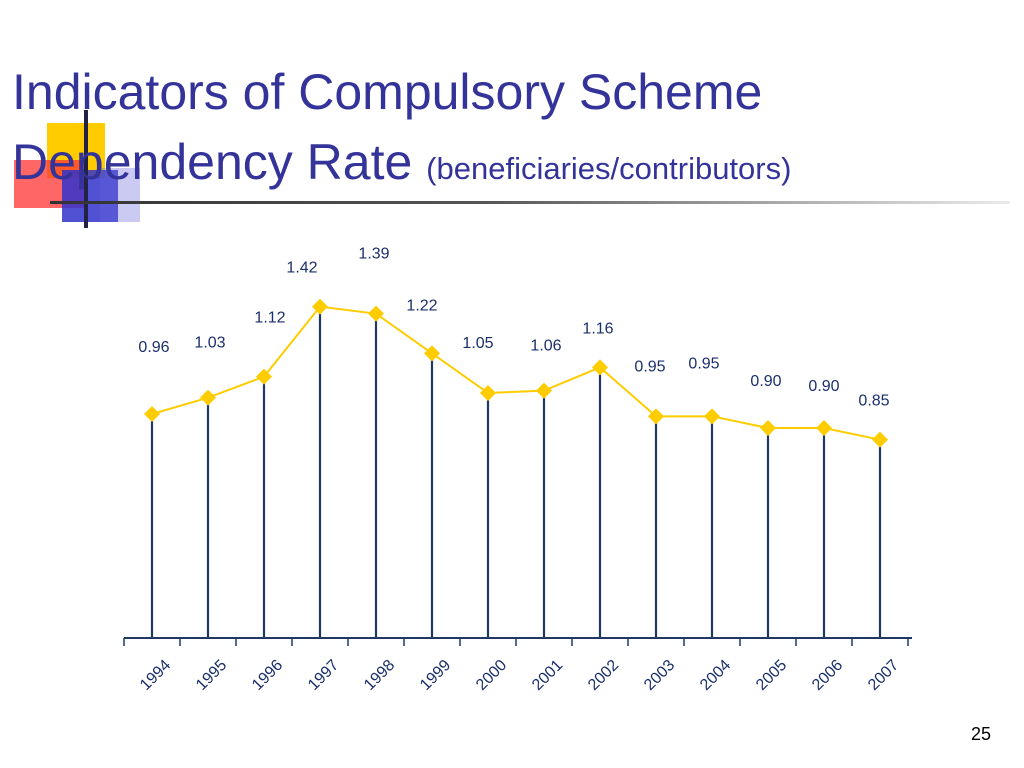  I want to click on deco-vertical-bar, so click(86, 169).